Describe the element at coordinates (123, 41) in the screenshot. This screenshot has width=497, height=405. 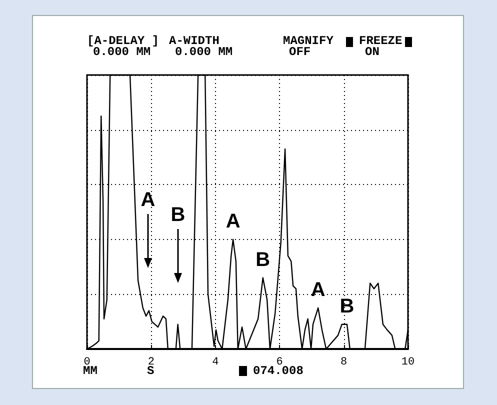
I see `text: [A-DELAY ]` at that location.